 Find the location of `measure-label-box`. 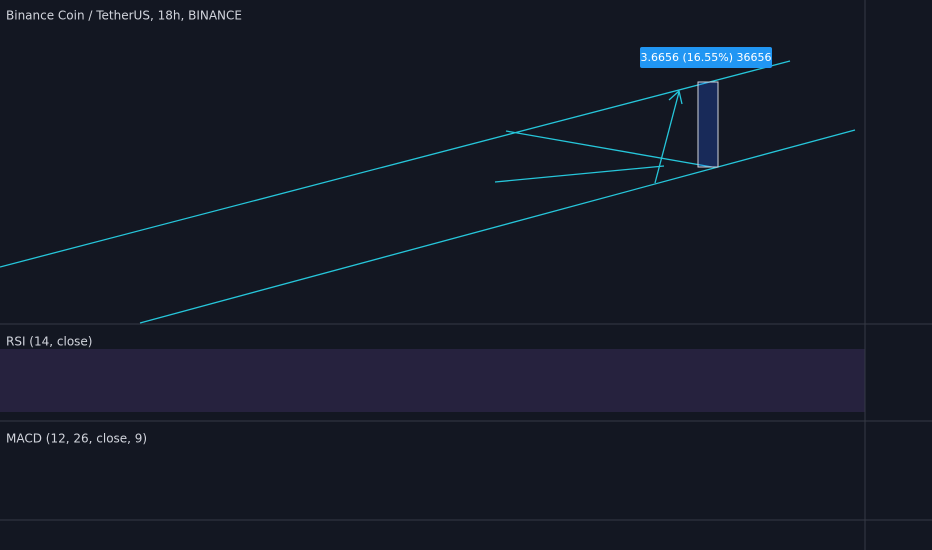

measure-label-box is located at coordinates (706, 57).